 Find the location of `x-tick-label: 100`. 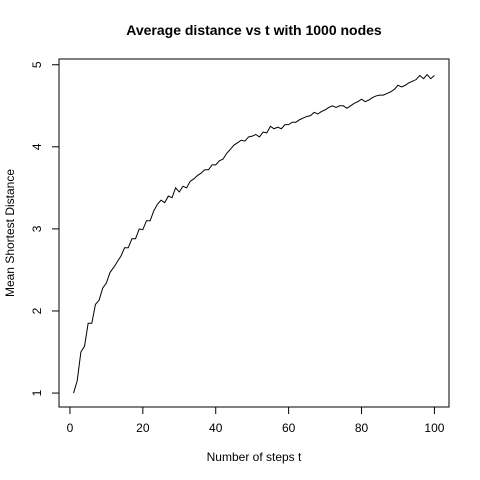

x-tick-label: 100 is located at coordinates (434, 428).